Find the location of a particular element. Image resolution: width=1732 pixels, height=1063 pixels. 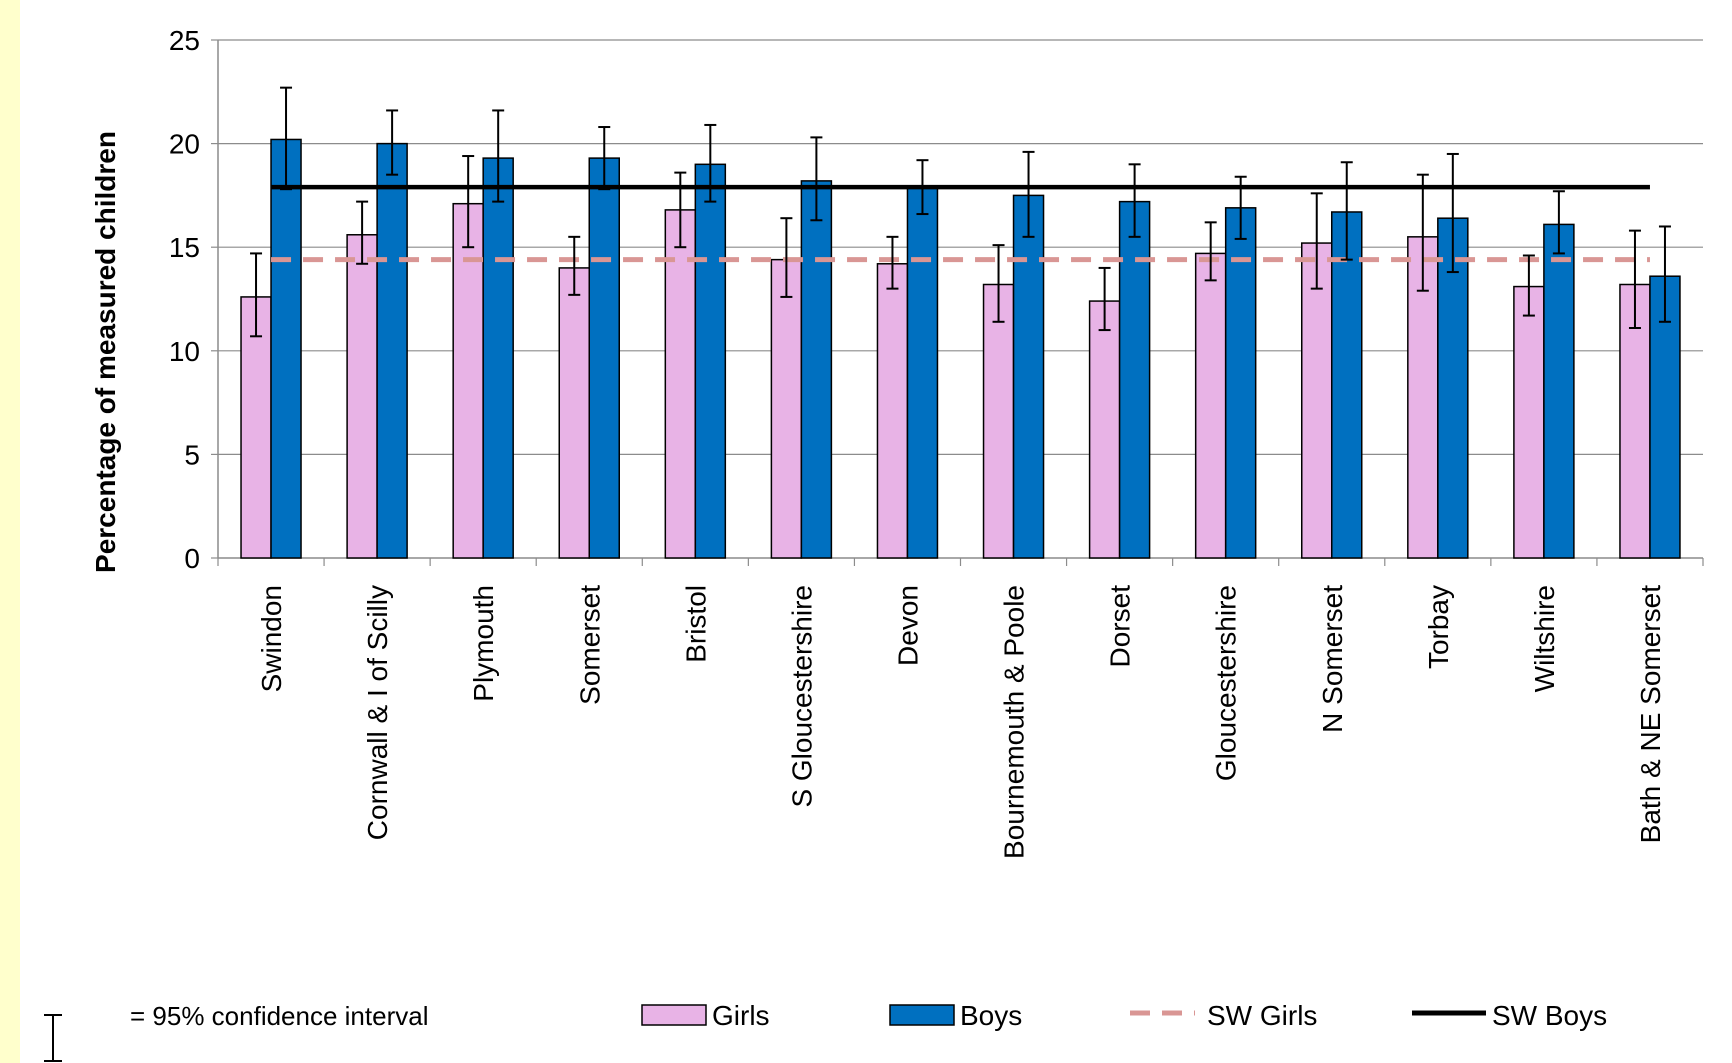

category-label: Bournemouth & Poole is located at coordinates (1014, 722).